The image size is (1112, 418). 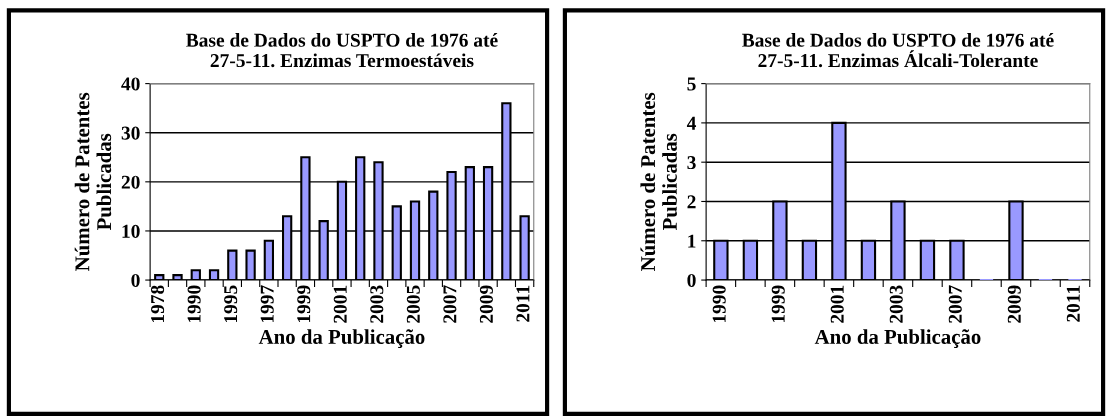 What do you see at coordinates (130, 133) in the screenshot?
I see `y-tick-label: 30` at bounding box center [130, 133].